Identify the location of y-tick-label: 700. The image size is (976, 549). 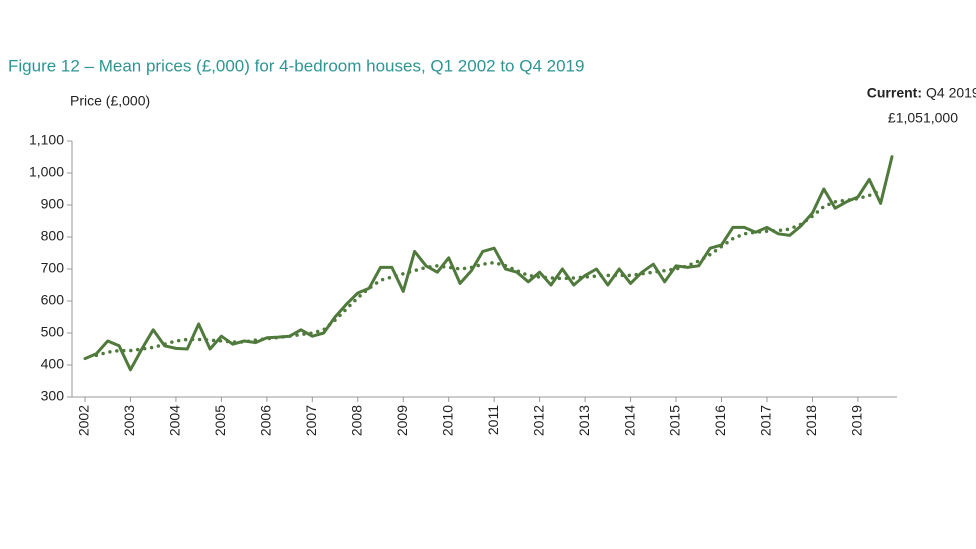
(53, 268).